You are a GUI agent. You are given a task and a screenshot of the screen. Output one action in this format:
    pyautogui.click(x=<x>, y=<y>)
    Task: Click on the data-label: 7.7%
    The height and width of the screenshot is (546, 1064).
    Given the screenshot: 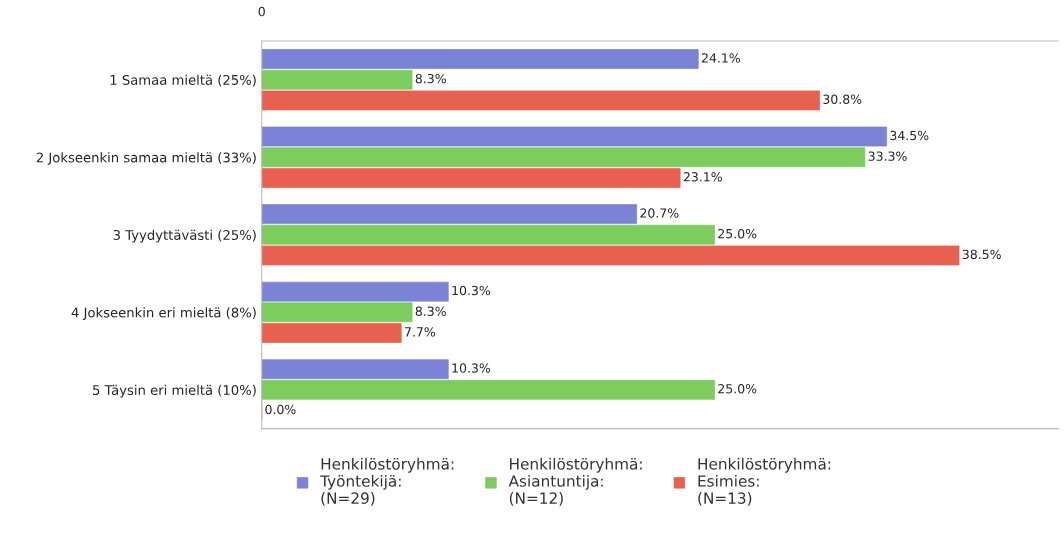 What is the action you would take?
    pyautogui.click(x=420, y=332)
    